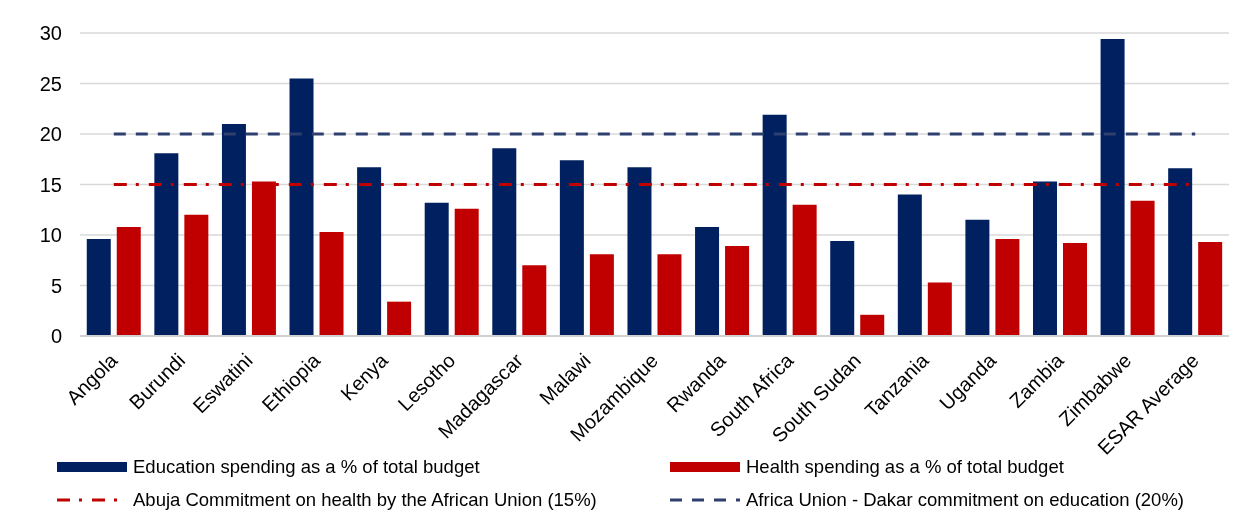 This screenshot has width=1248, height=514. What do you see at coordinates (50, 235) in the screenshot?
I see `y-tick-label: 10` at bounding box center [50, 235].